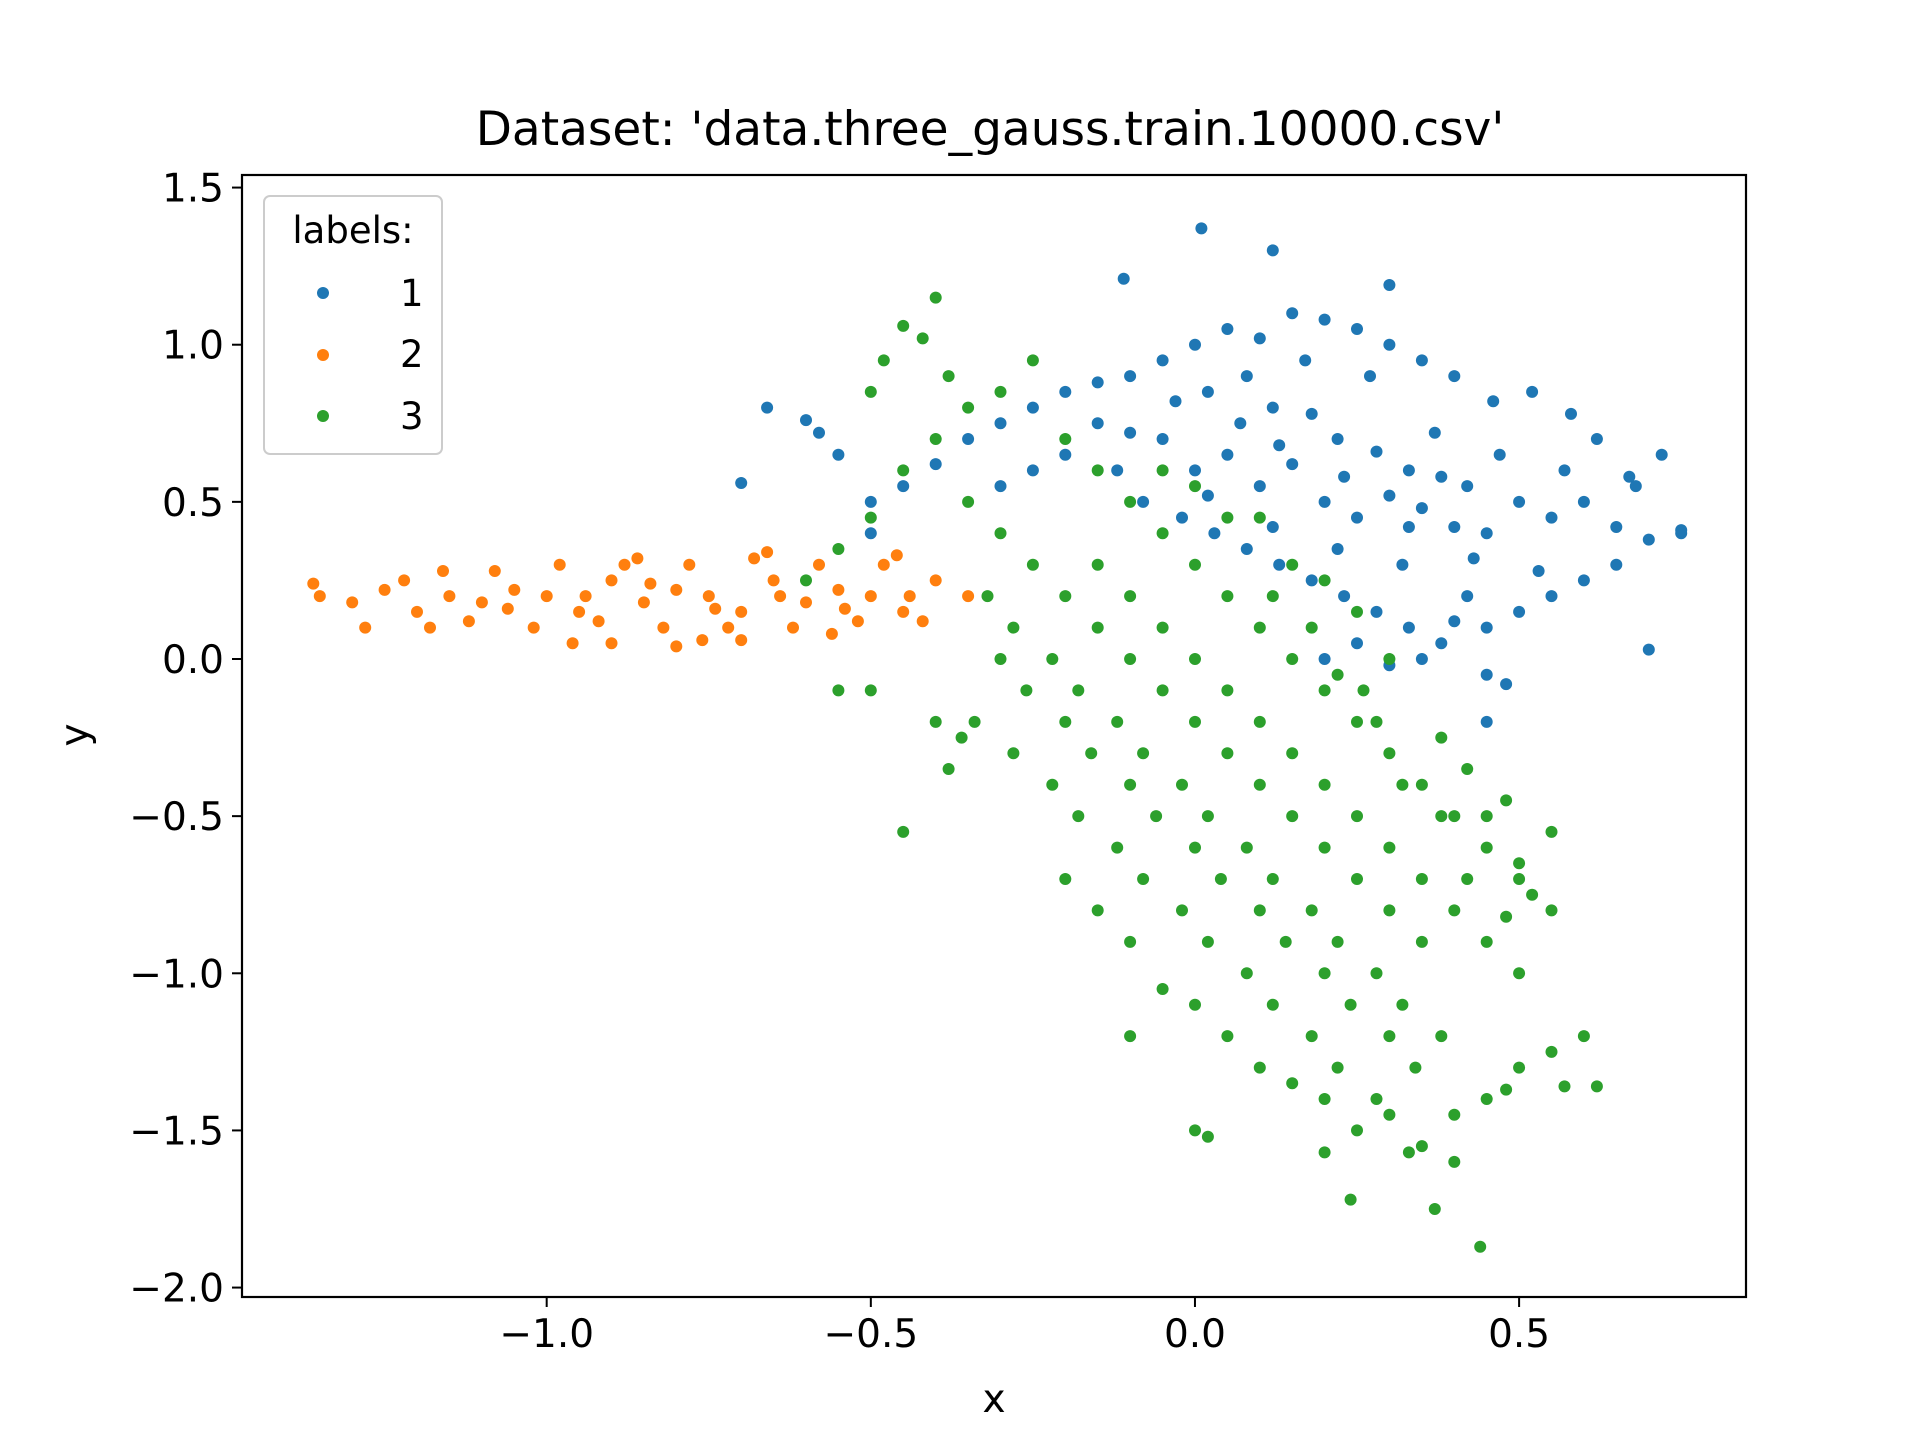  I want to click on y-tick-label-6: −1.5, so click(176, 1131).